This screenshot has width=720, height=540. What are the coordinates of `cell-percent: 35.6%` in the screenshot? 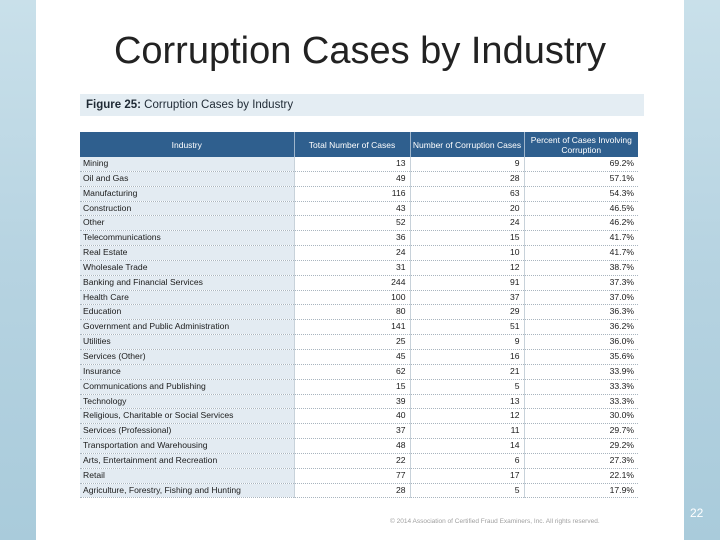 It's located at (580, 357).